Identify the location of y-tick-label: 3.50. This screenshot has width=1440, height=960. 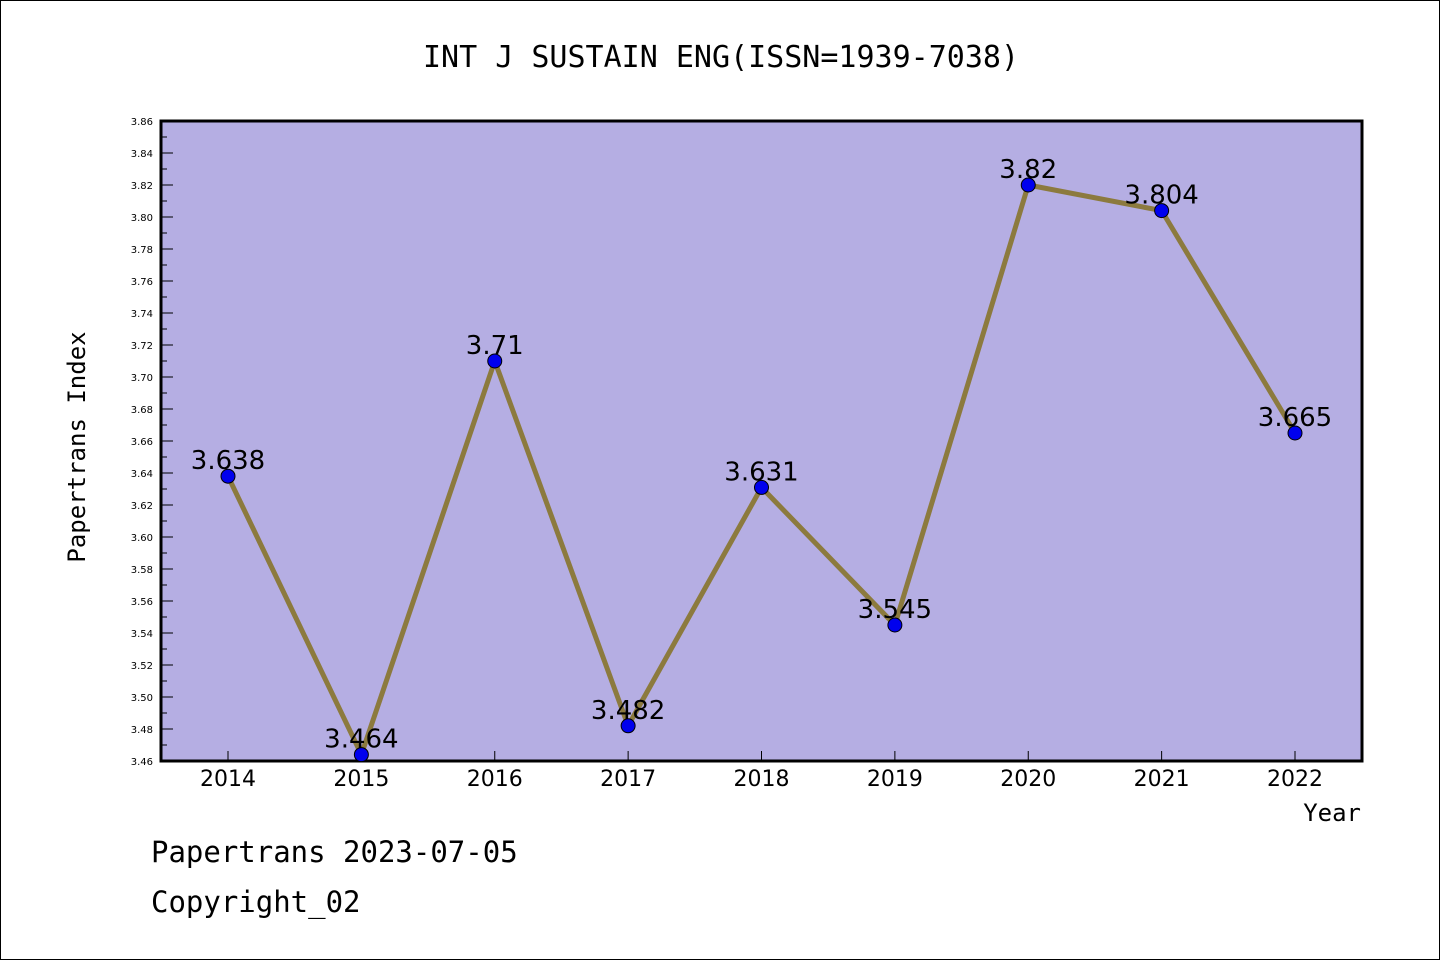
(142, 698).